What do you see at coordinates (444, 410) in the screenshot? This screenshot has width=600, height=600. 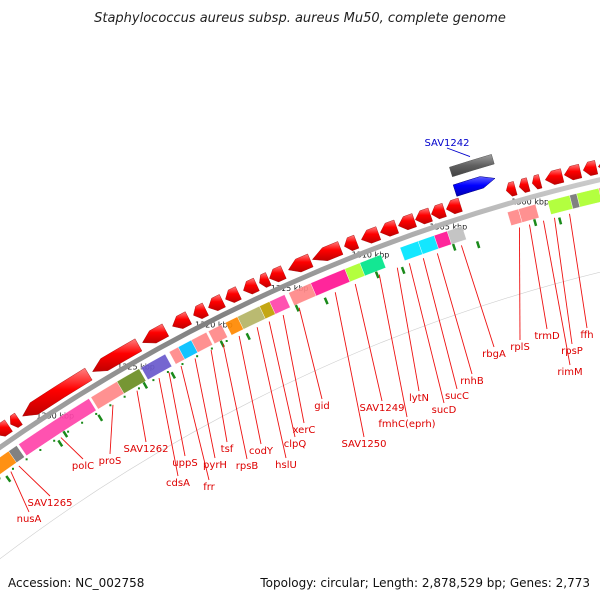 I see `gene-label: sucD` at bounding box center [444, 410].